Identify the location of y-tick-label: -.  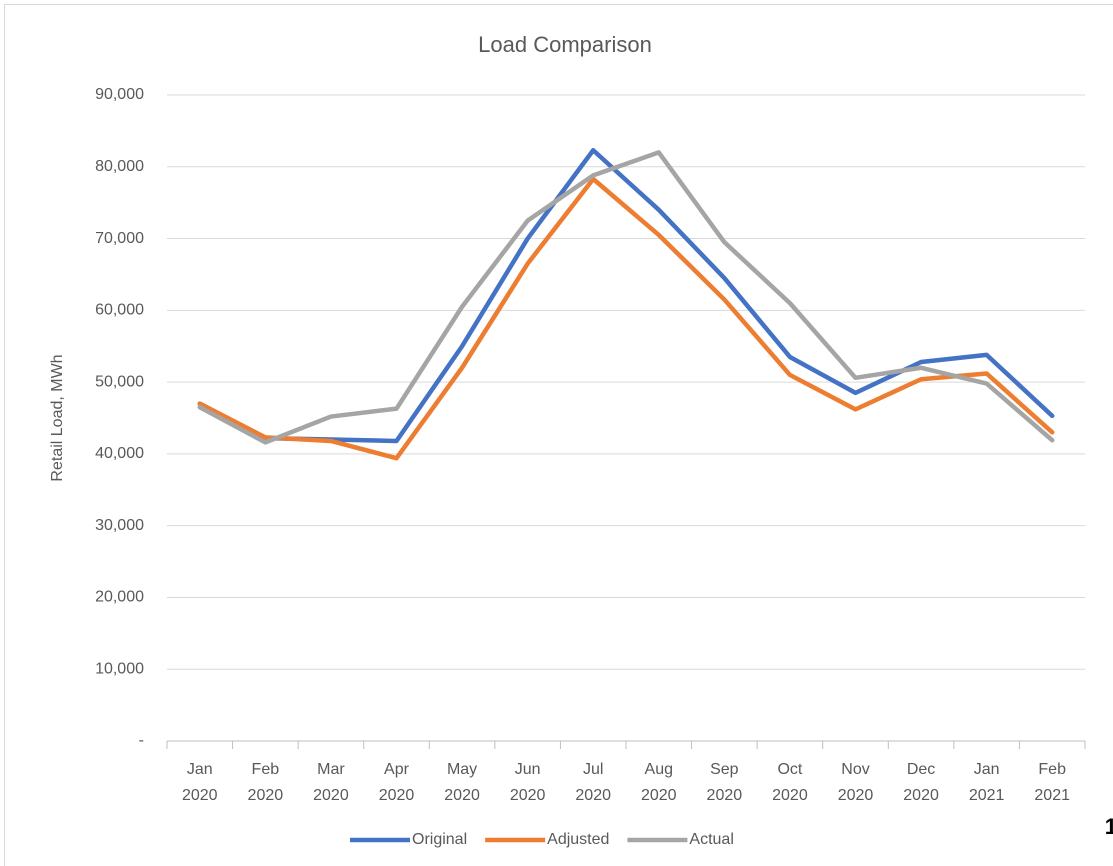
(141, 740).